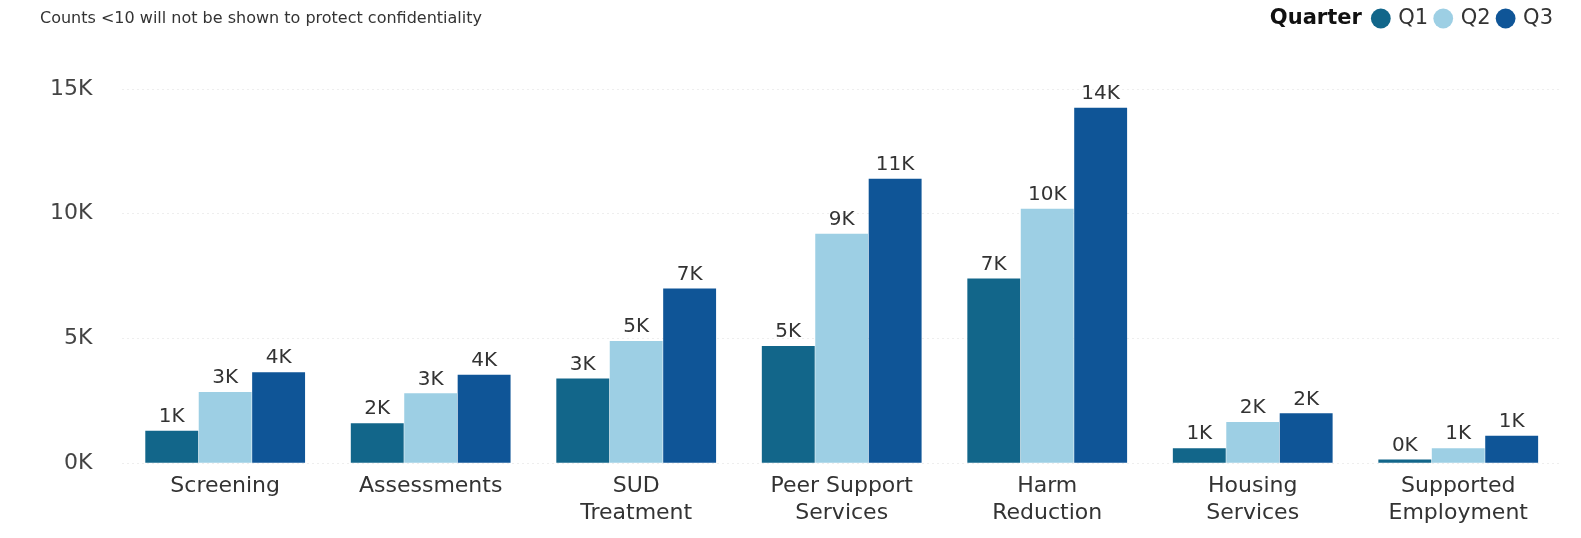 Image resolution: width=1581 pixels, height=538 pixels. What do you see at coordinates (1101, 91) in the screenshot?
I see `data-label: 14K` at bounding box center [1101, 91].